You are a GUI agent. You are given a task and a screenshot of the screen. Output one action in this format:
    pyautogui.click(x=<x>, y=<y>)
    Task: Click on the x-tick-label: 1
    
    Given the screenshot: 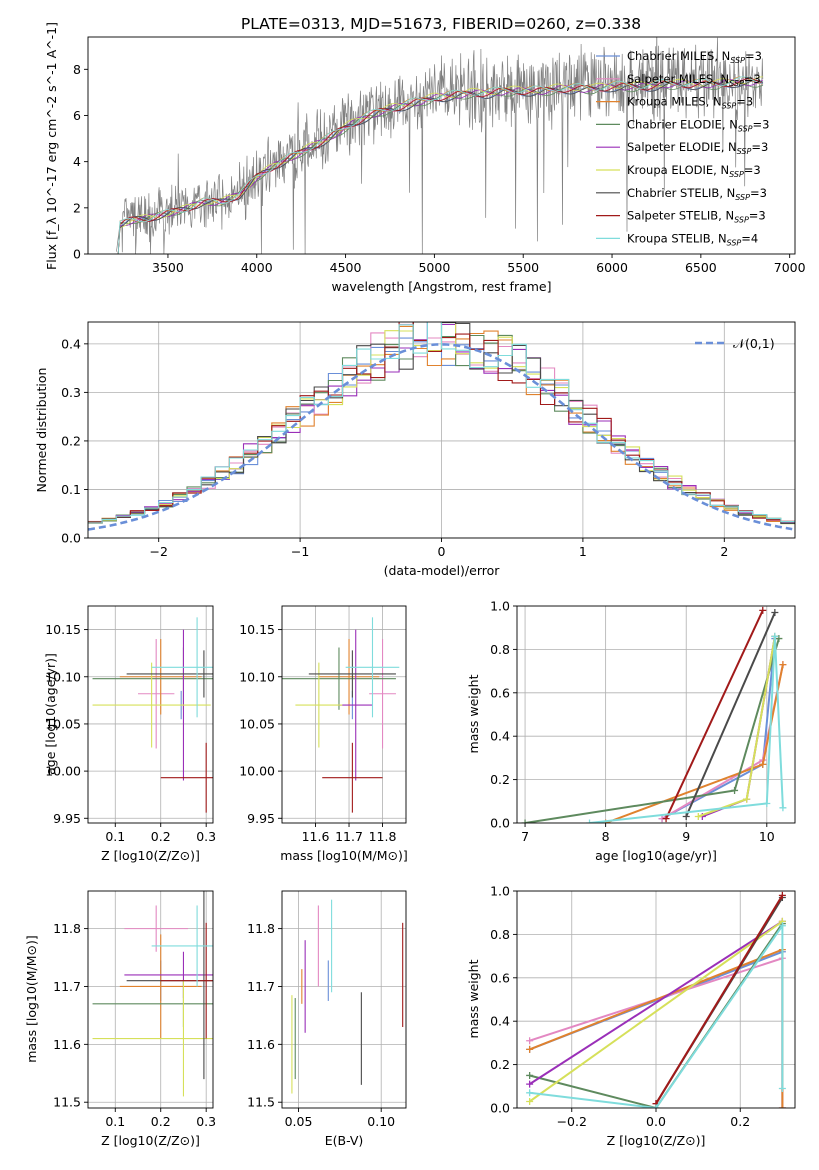 What is the action you would take?
    pyautogui.click(x=583, y=551)
    